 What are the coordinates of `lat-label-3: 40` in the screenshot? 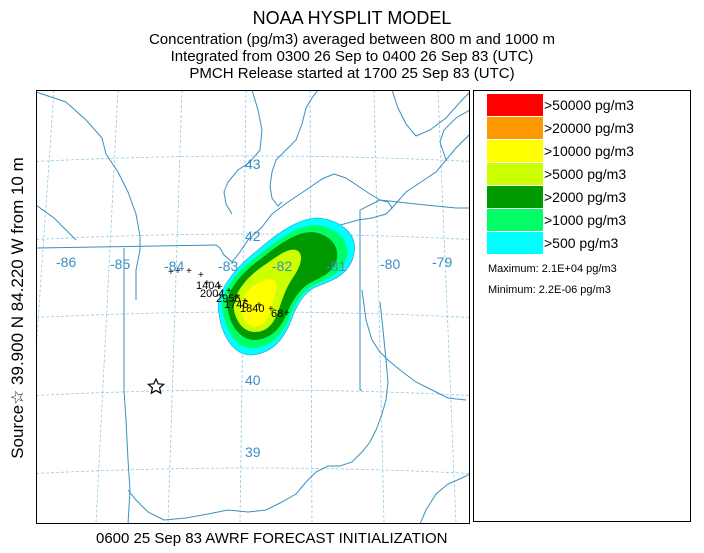 It's located at (253, 380).